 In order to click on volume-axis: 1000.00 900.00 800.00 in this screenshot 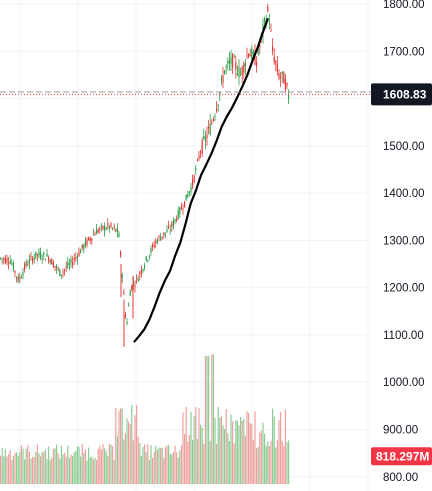, I will do `click(404, 430)`.